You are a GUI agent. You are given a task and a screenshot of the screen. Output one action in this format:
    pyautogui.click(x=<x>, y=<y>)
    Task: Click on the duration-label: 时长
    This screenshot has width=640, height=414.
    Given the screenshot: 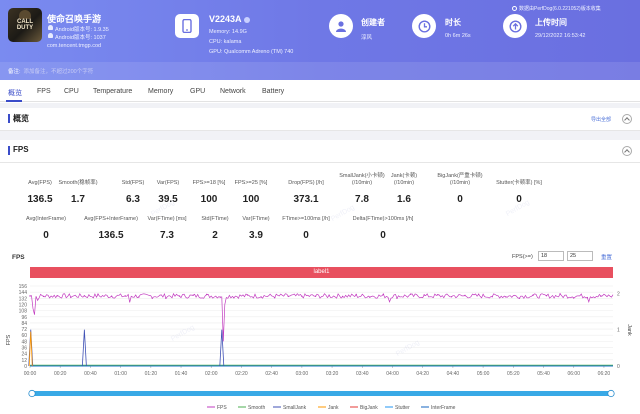 What is the action you would take?
    pyautogui.click(x=453, y=22)
    